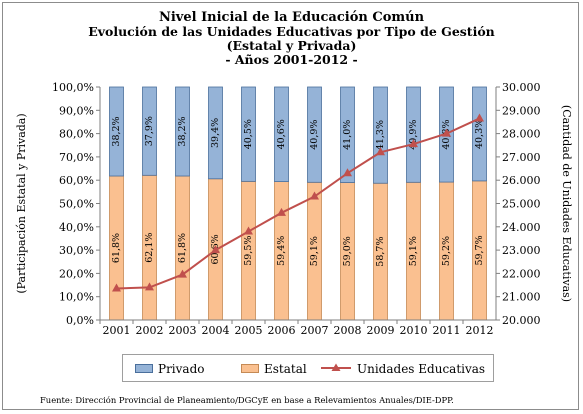  Describe the element at coordinates (116, 287) in the screenshot. I see `marker-unidades-2001` at that location.